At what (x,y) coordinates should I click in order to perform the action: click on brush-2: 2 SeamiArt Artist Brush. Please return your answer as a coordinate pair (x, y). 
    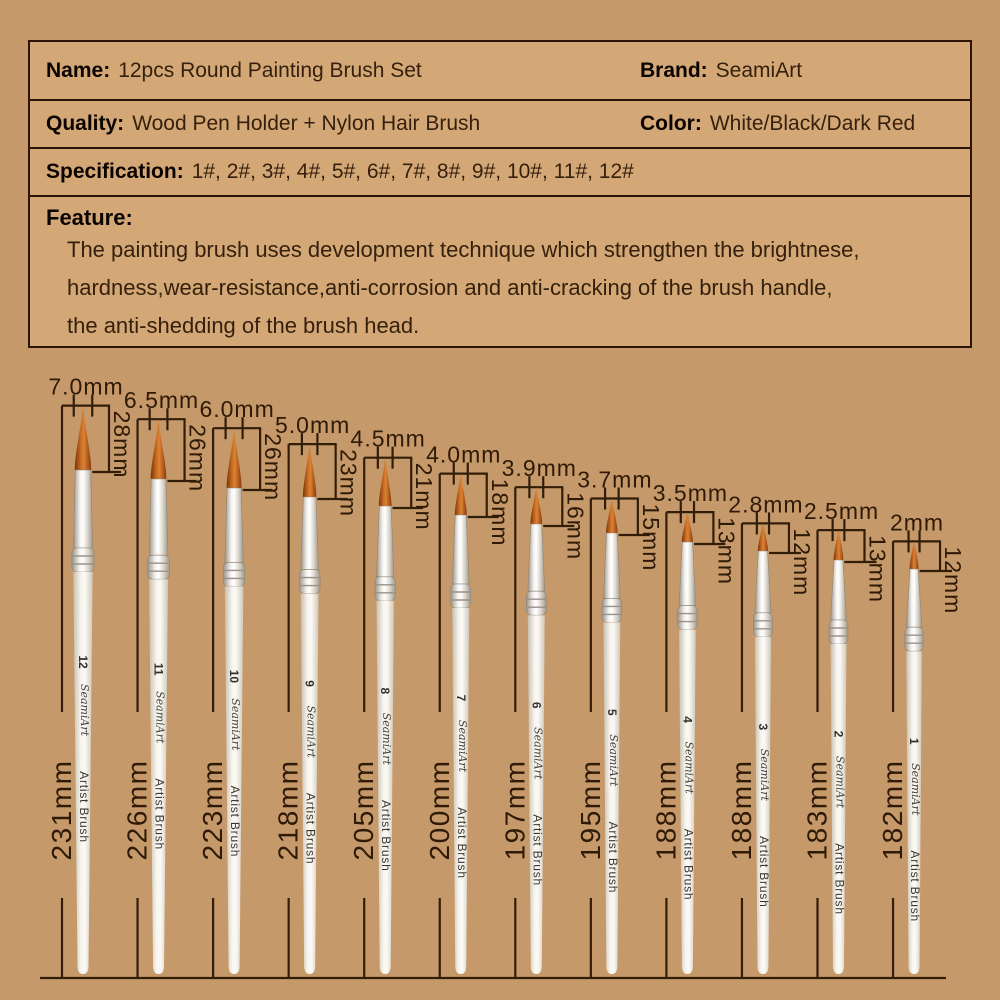
    Looking at the image, I should click on (838, 752).